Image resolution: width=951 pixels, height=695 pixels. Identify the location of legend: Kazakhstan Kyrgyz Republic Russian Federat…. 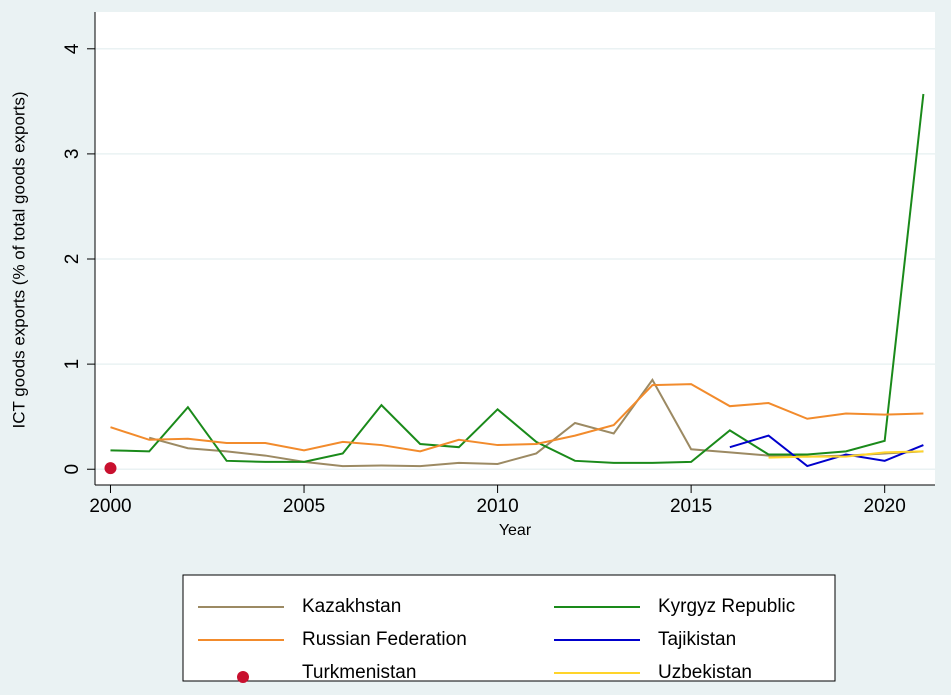
(496, 639).